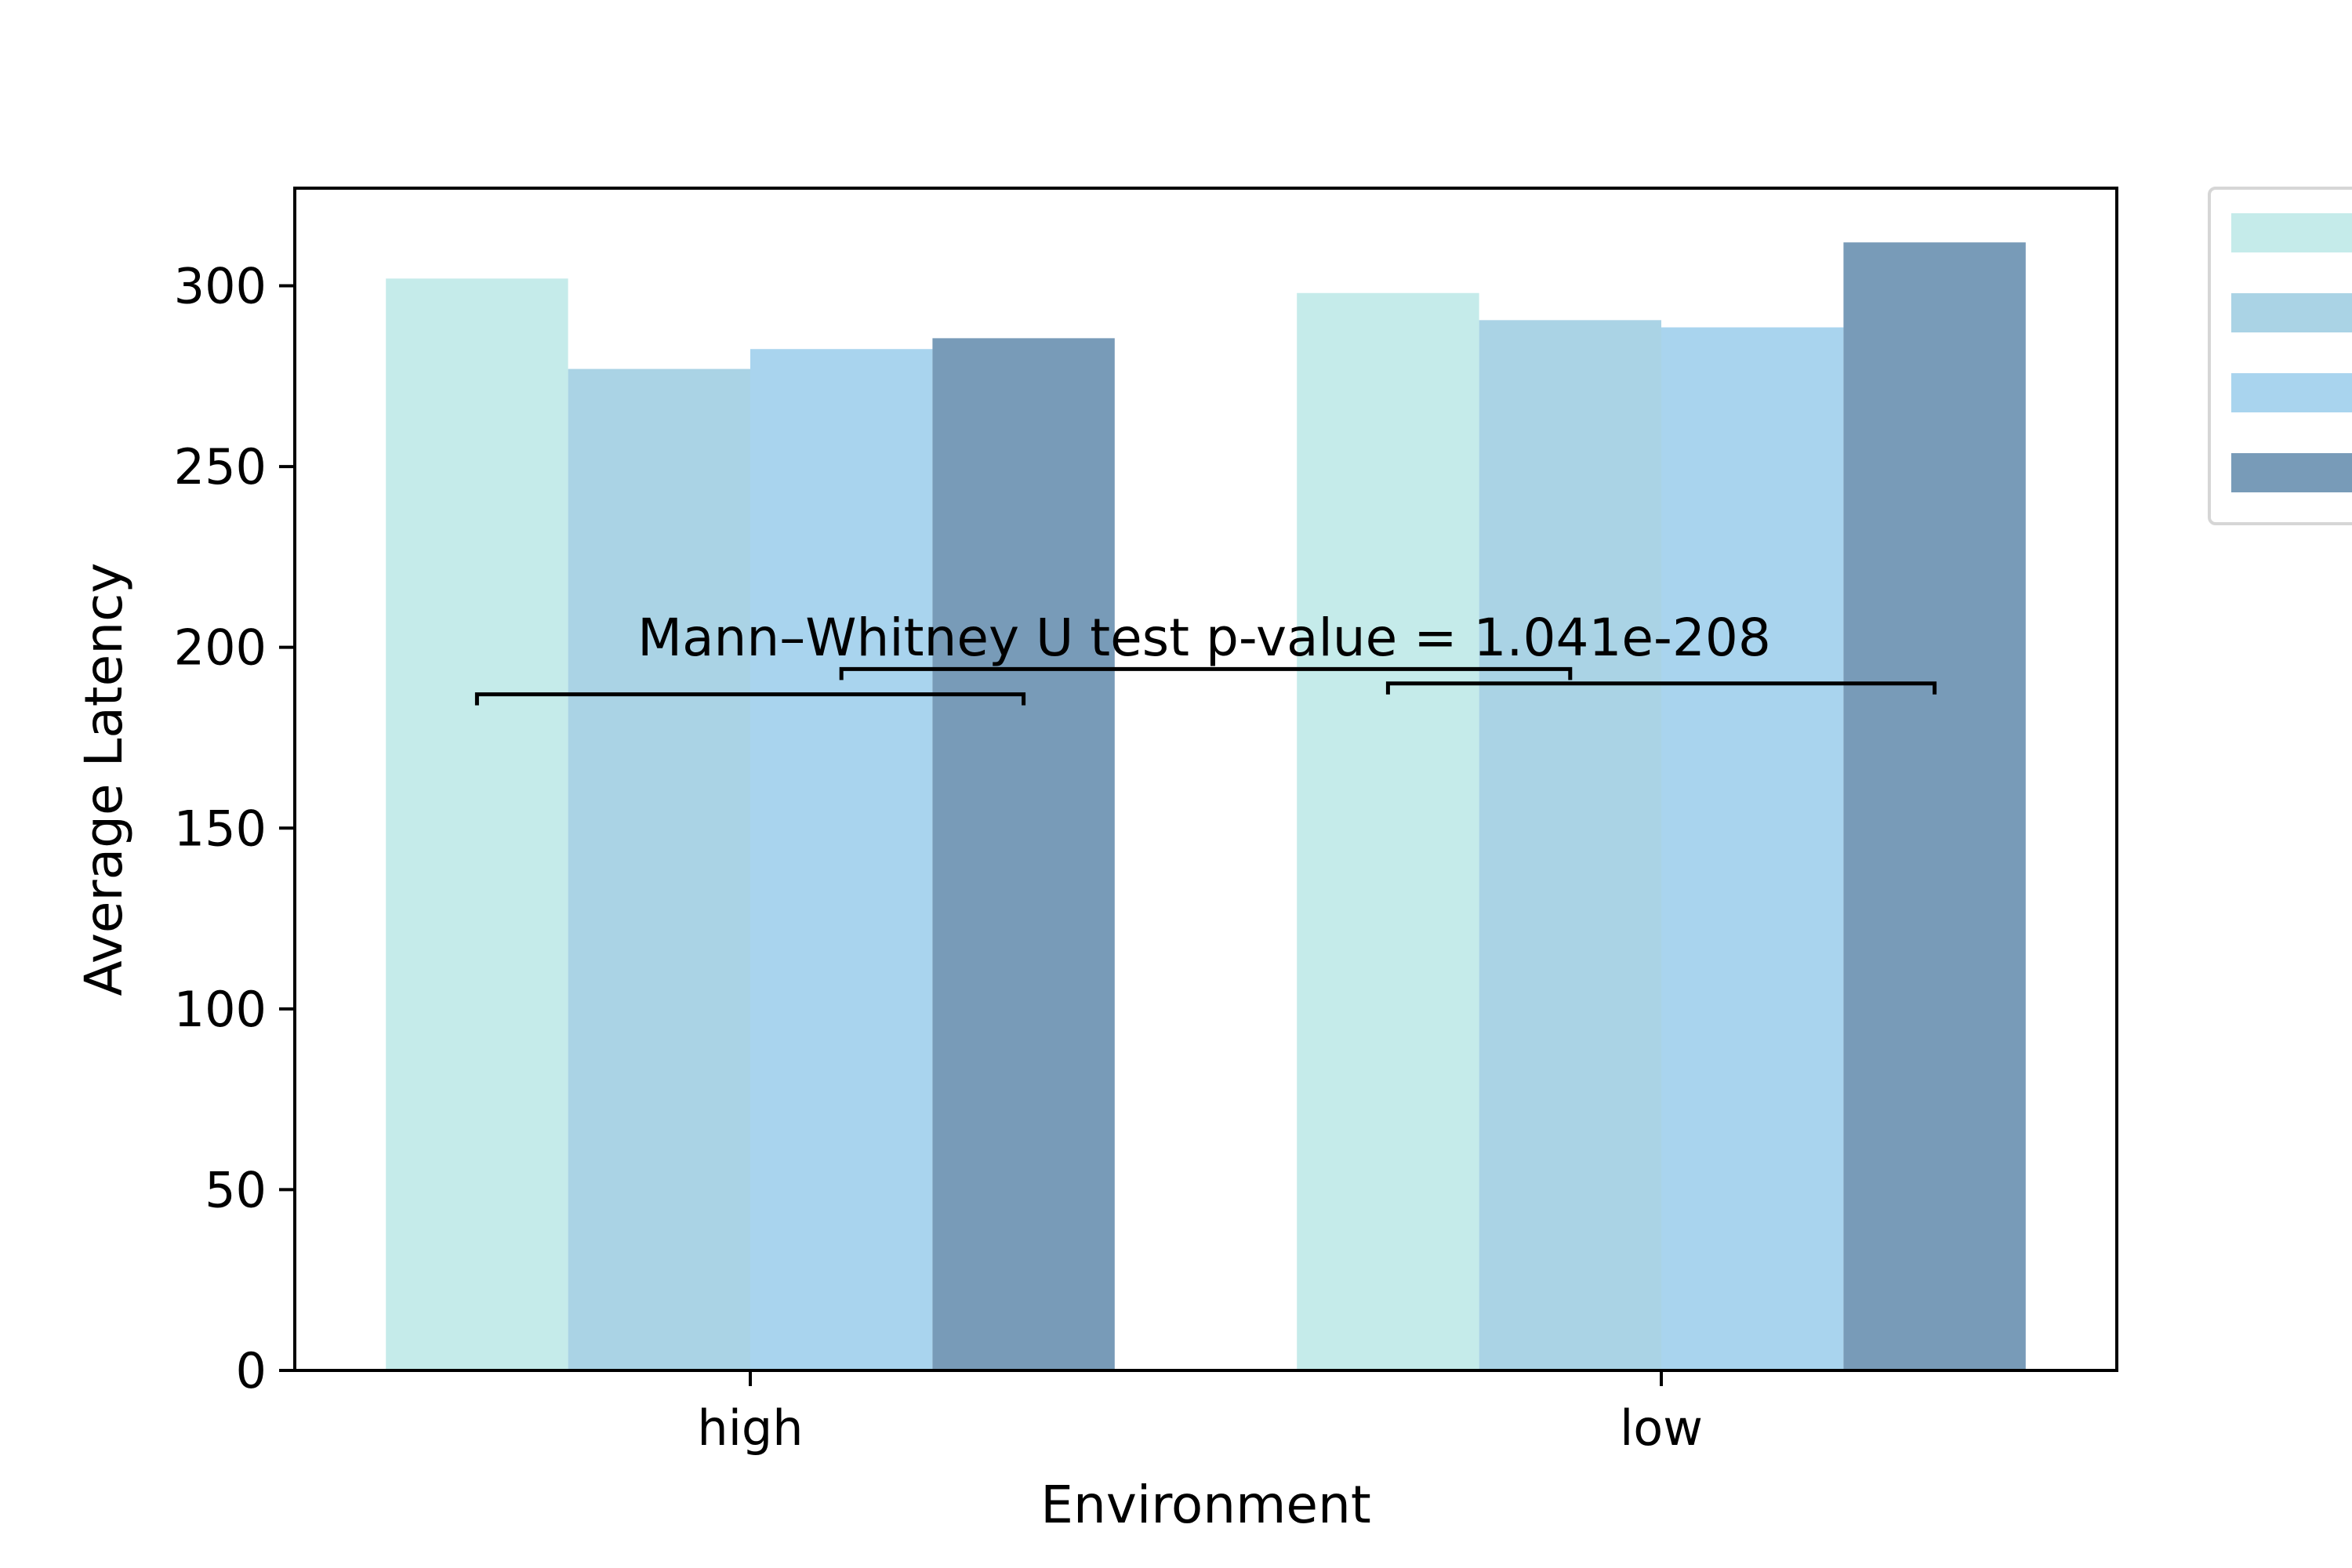  I want to click on legend-frame, so click(2280, 356).